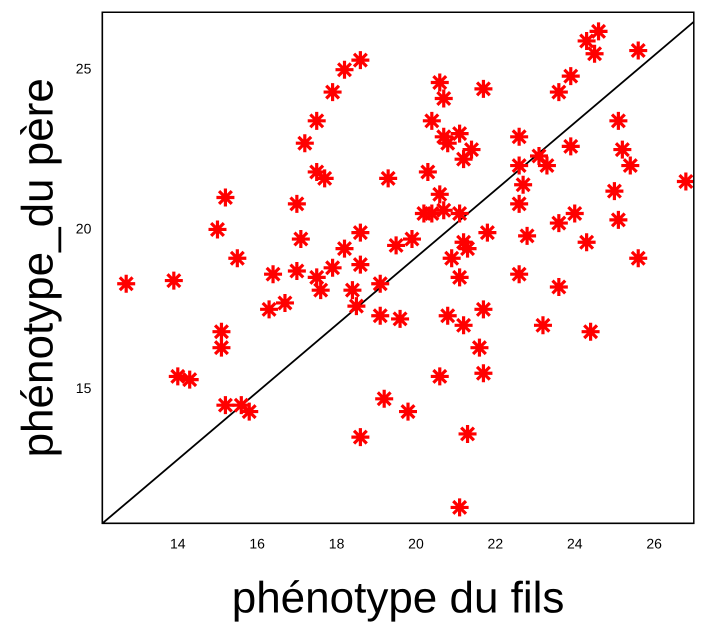 This screenshot has width=706, height=635. I want to click on y-tick-label: 20, so click(84, 228).